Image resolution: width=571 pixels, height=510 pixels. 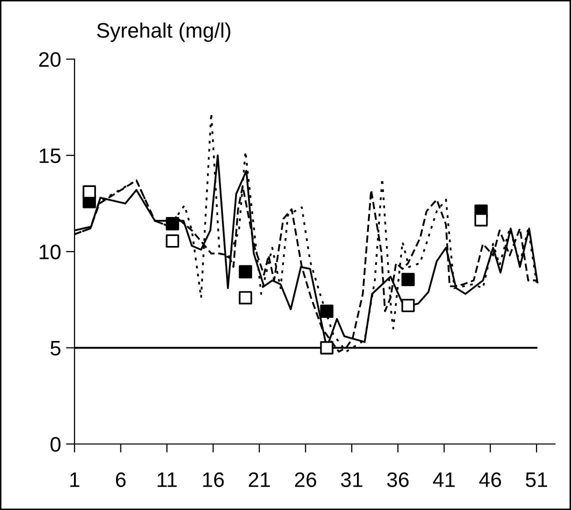 I want to click on x-tick-label: 6, so click(x=121, y=480).